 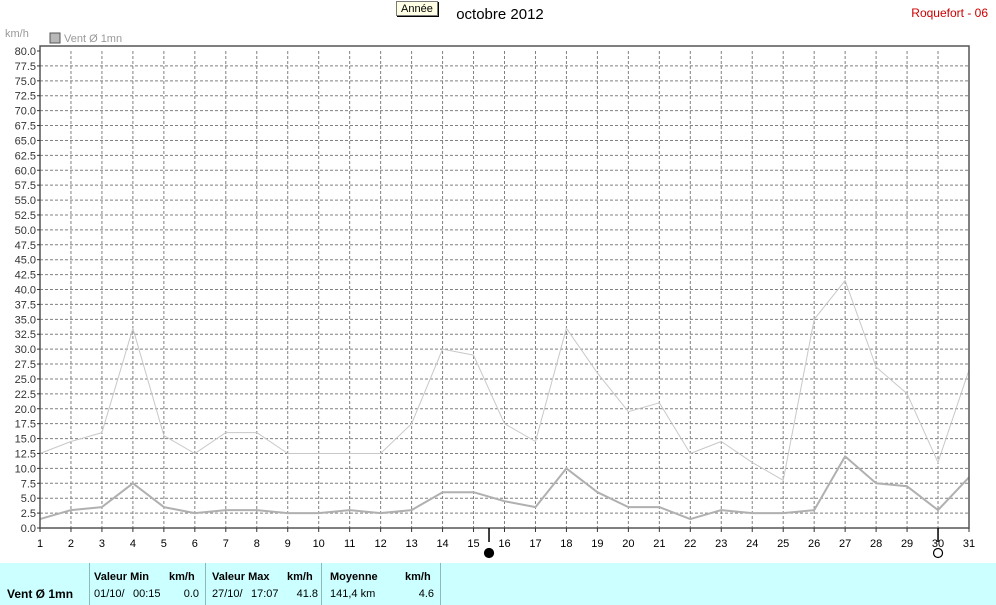 What do you see at coordinates (25, 246) in the screenshot?
I see `y-tick-label: 47.5` at bounding box center [25, 246].